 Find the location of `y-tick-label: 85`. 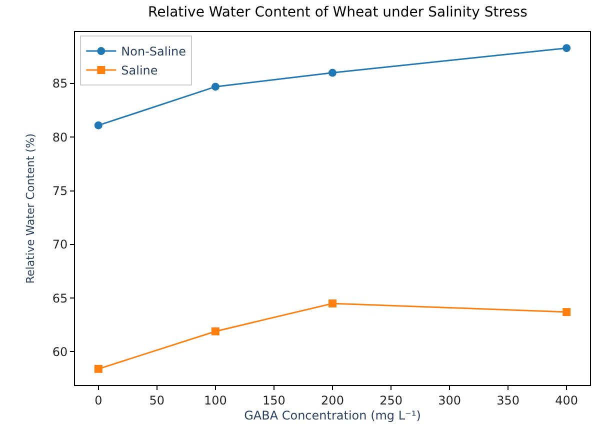

y-tick-label: 85 is located at coordinates (60, 83).